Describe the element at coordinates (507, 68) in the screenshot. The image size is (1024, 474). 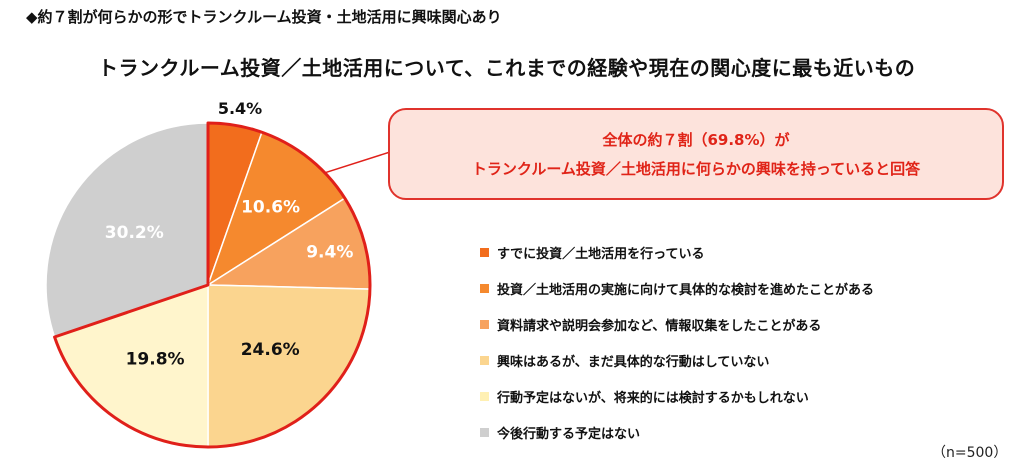
I see `chart-title: トランクルーム投資／土地活用について、これまでの経験や現在の関心度に最も近いもの` at that location.